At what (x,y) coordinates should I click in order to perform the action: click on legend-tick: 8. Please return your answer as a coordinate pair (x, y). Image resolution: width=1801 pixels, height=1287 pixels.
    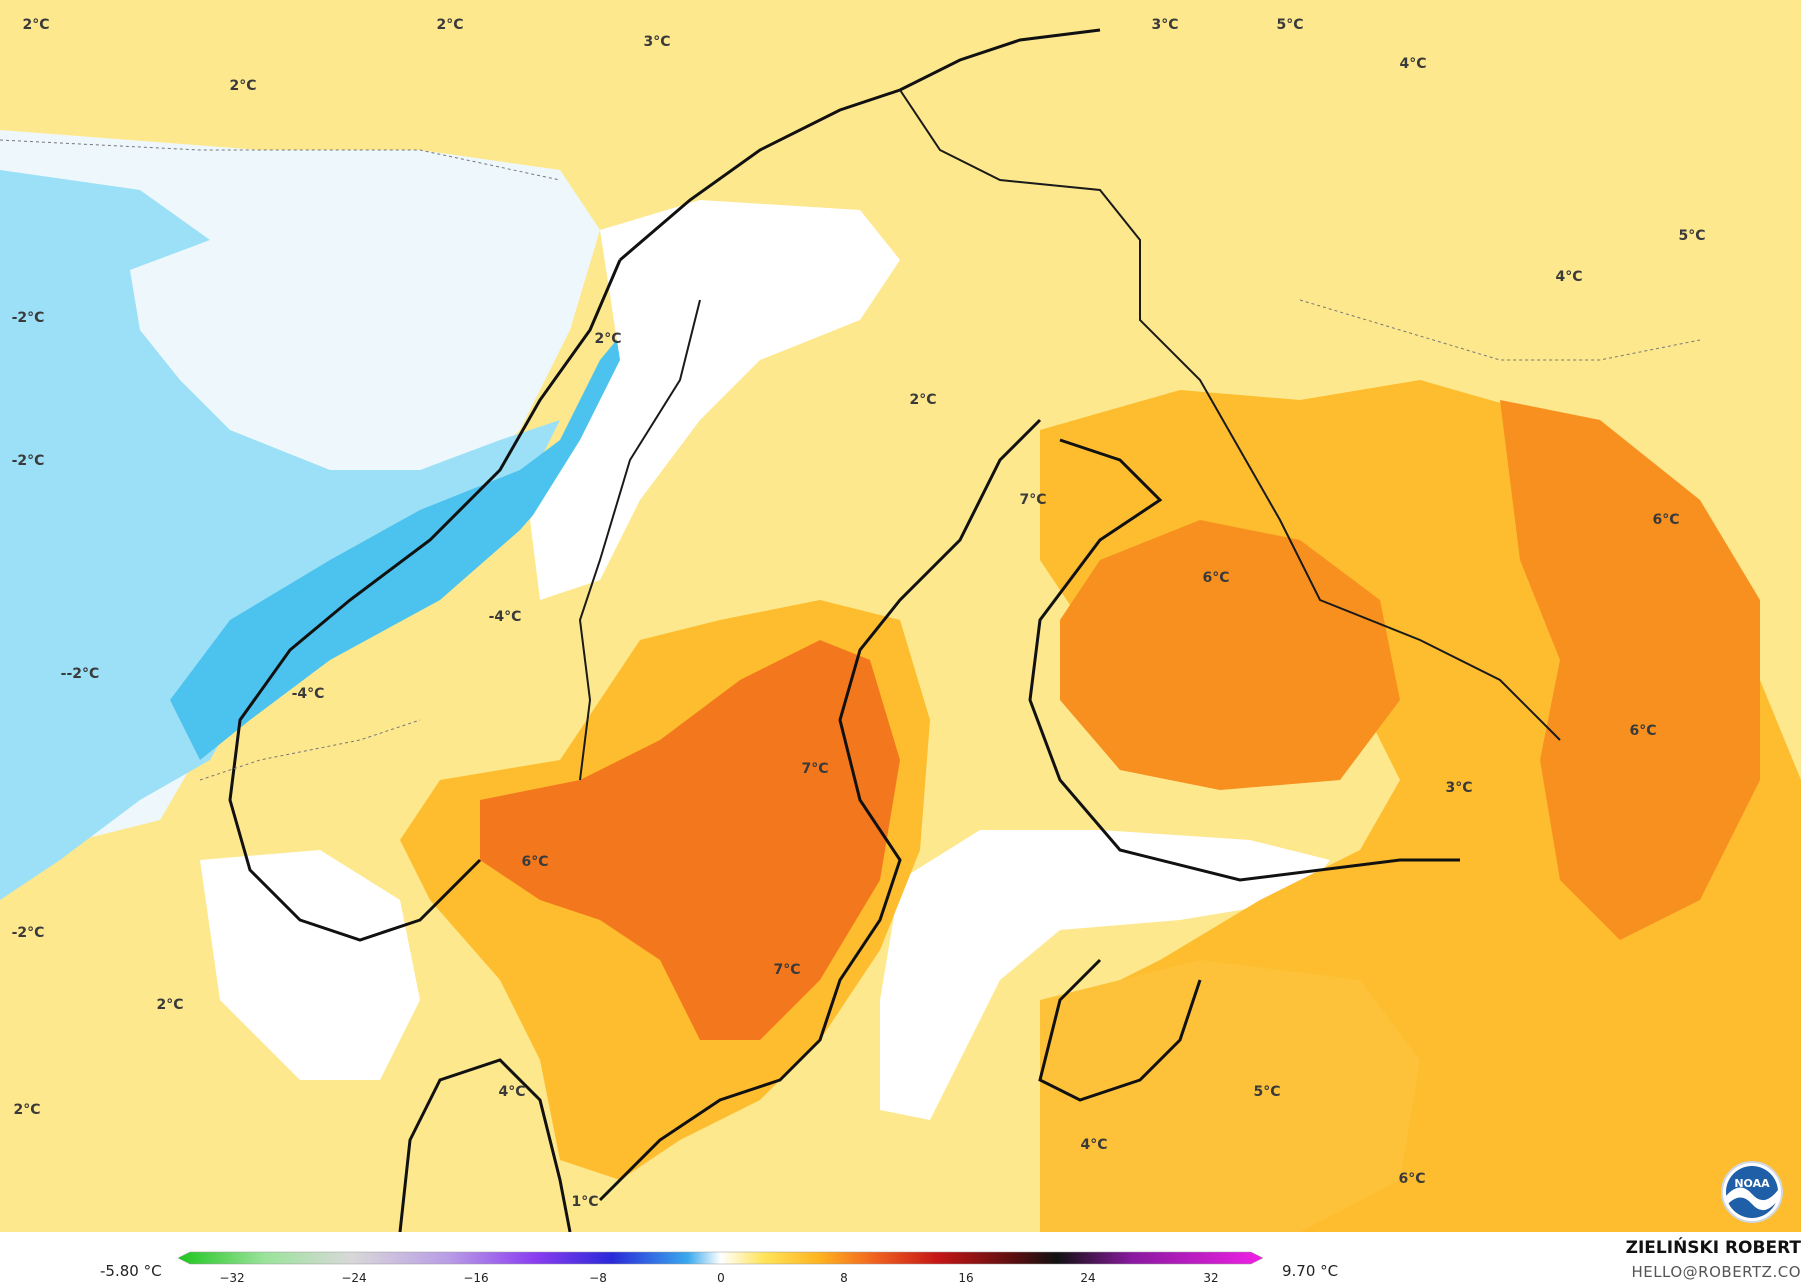
    Looking at the image, I should click on (844, 1278).